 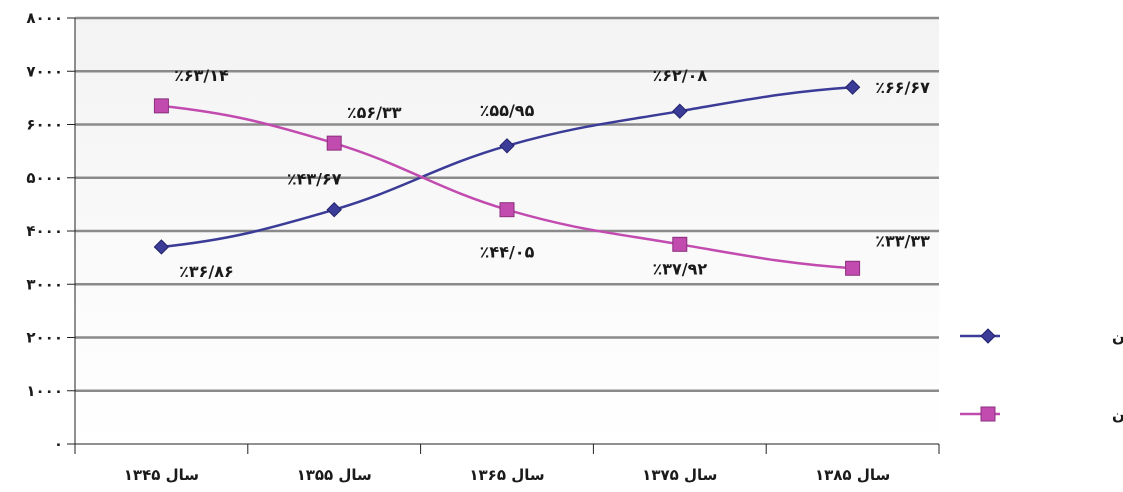 I want to click on data-label: ٪۴۴/۰۵, so click(x=507, y=252).